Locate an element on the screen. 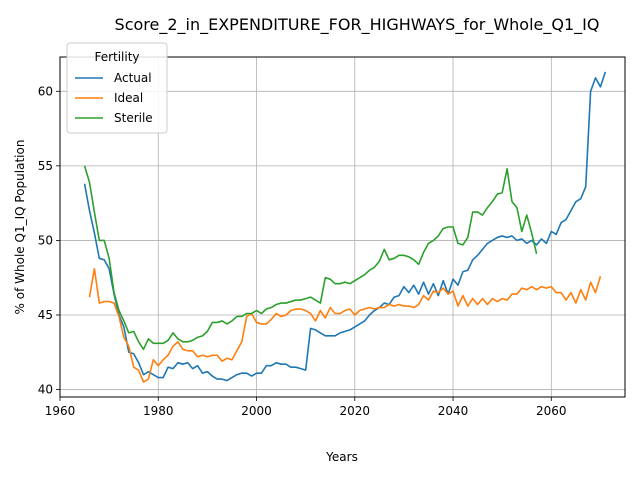 This screenshot has height=484, width=640. x-axis-ticks: 1960 1980 2000 2020 2040 2060 is located at coordinates (306, 407).